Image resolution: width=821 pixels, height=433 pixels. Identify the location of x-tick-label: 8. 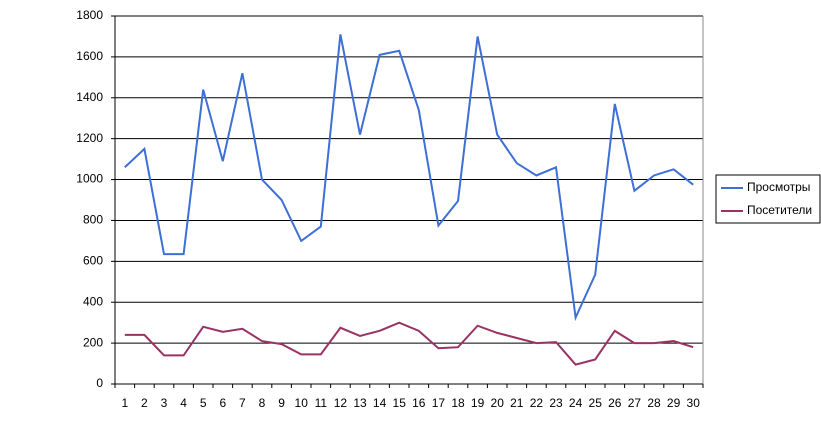
(262, 403).